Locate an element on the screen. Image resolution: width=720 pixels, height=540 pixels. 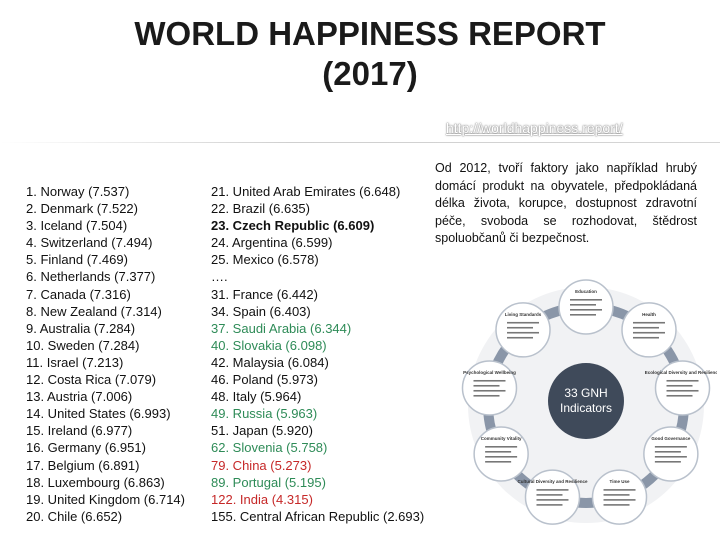
diagram-center-line2: Indicators is located at coordinates (586, 408).